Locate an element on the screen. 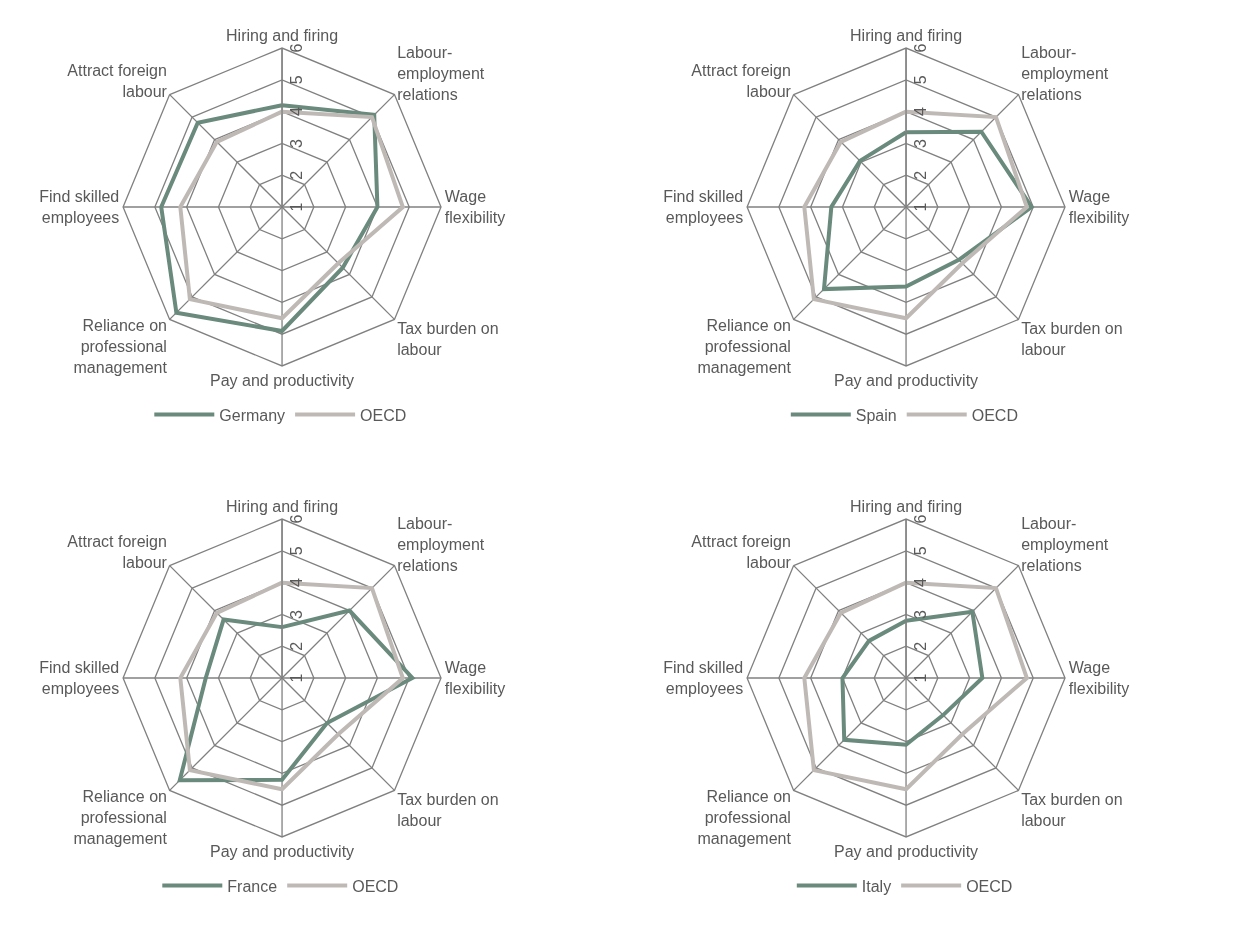  legend-label: Spain is located at coordinates (876, 415).